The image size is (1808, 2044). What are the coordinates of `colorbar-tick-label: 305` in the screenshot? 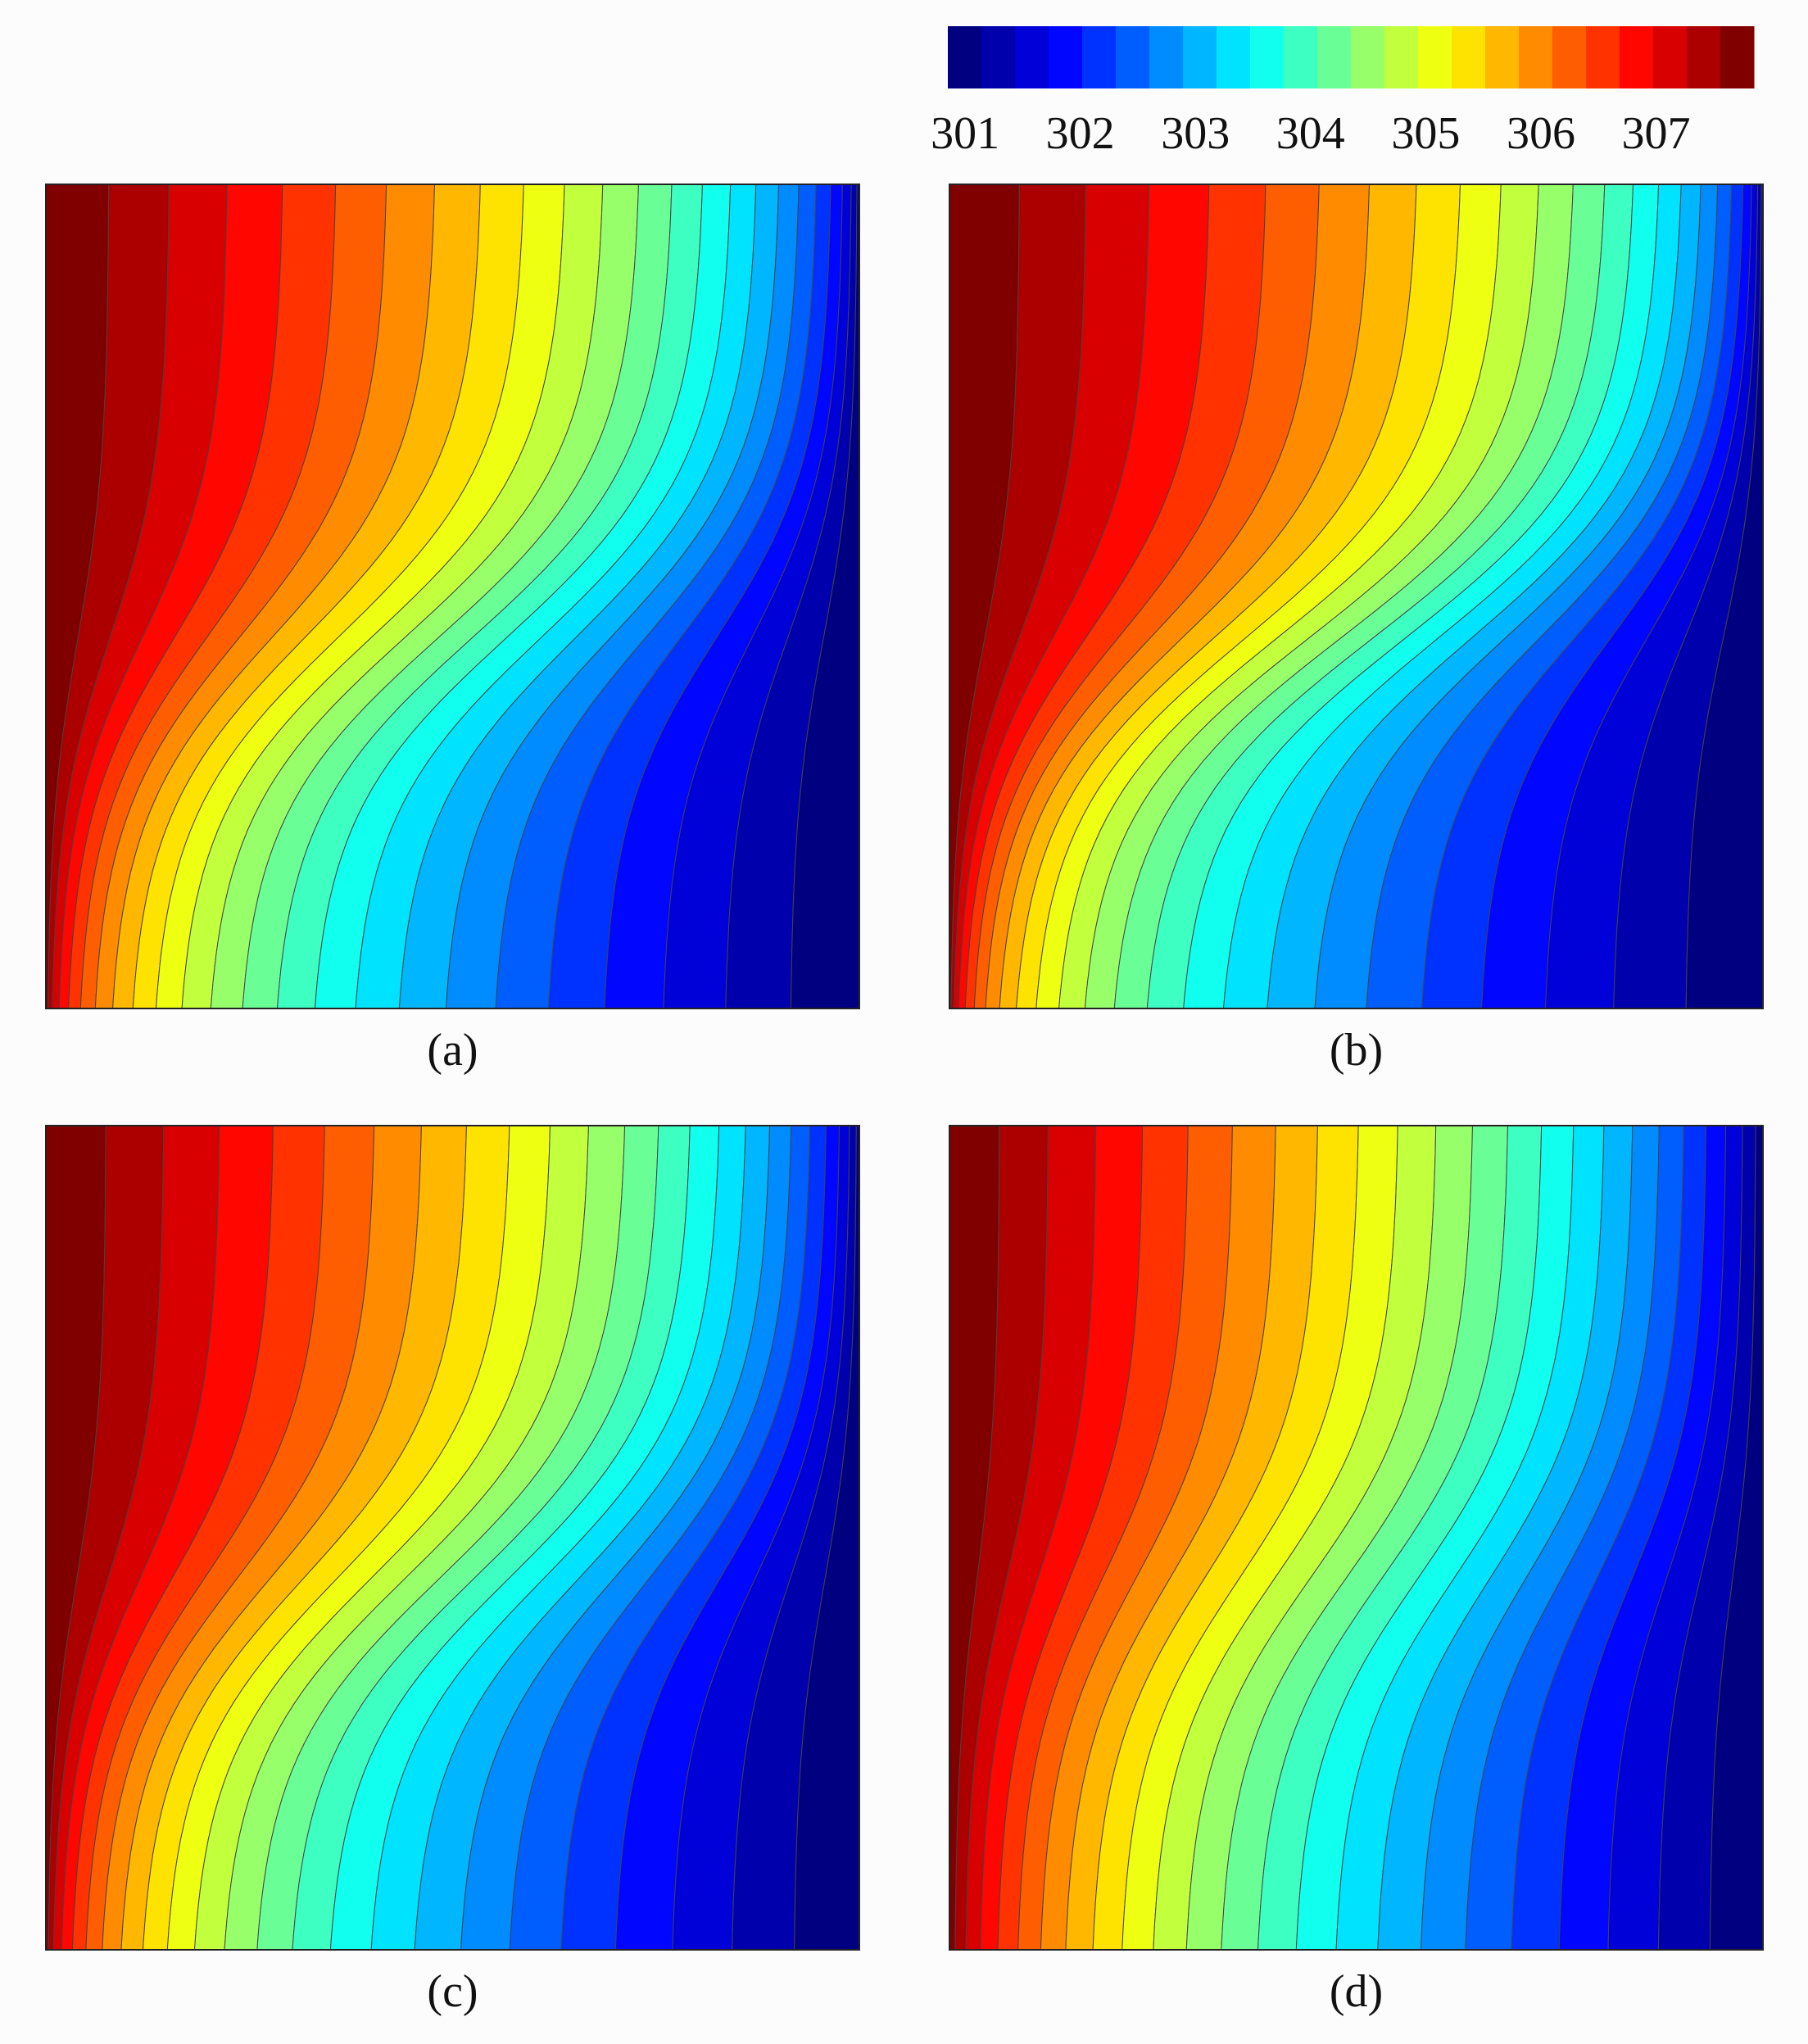 It's located at (1425, 133).